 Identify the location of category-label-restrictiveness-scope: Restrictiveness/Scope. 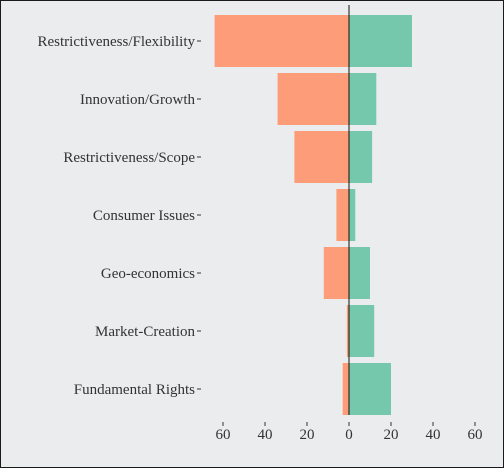
(129, 158).